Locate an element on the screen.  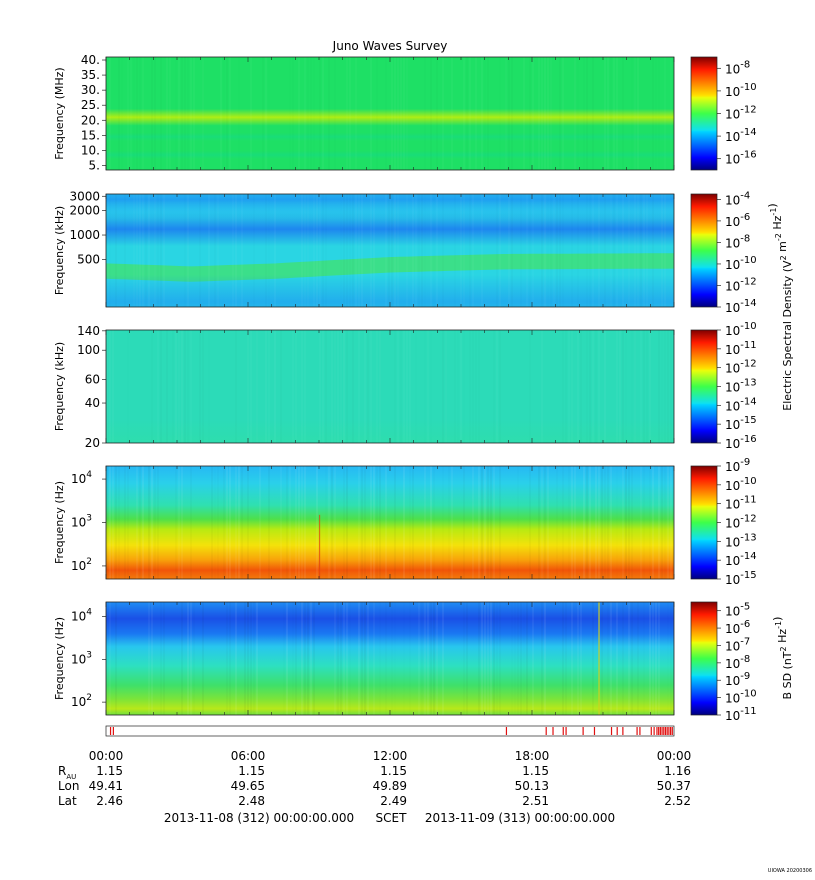
time-axis: 00:00 06:00 12:00 18:00 00:00 is located at coordinates (390, 756).